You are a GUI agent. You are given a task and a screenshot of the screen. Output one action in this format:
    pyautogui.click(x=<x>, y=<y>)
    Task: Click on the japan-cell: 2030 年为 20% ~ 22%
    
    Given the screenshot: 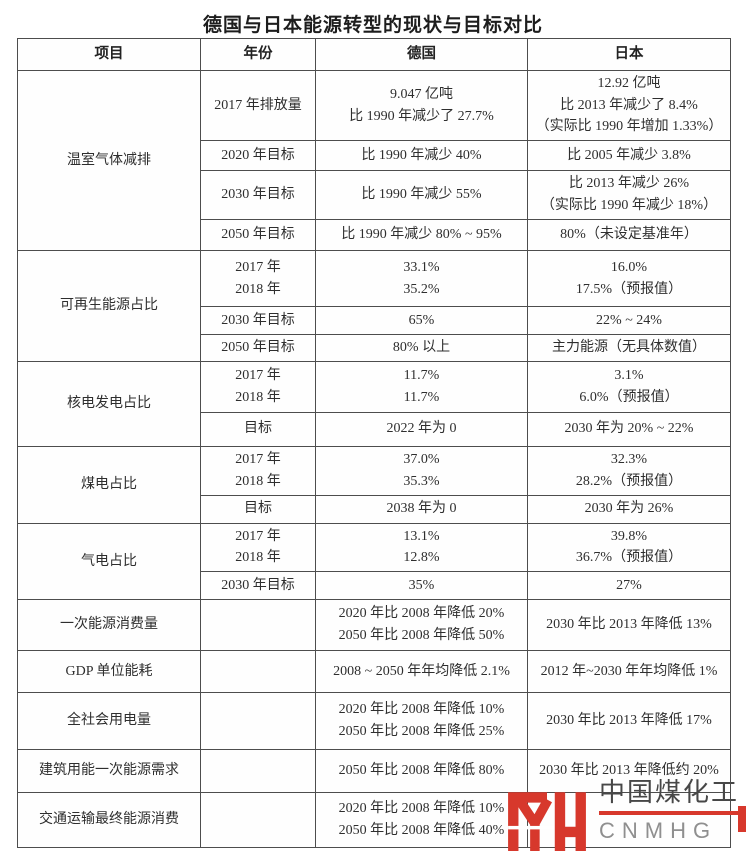 What is the action you would take?
    pyautogui.click(x=629, y=429)
    